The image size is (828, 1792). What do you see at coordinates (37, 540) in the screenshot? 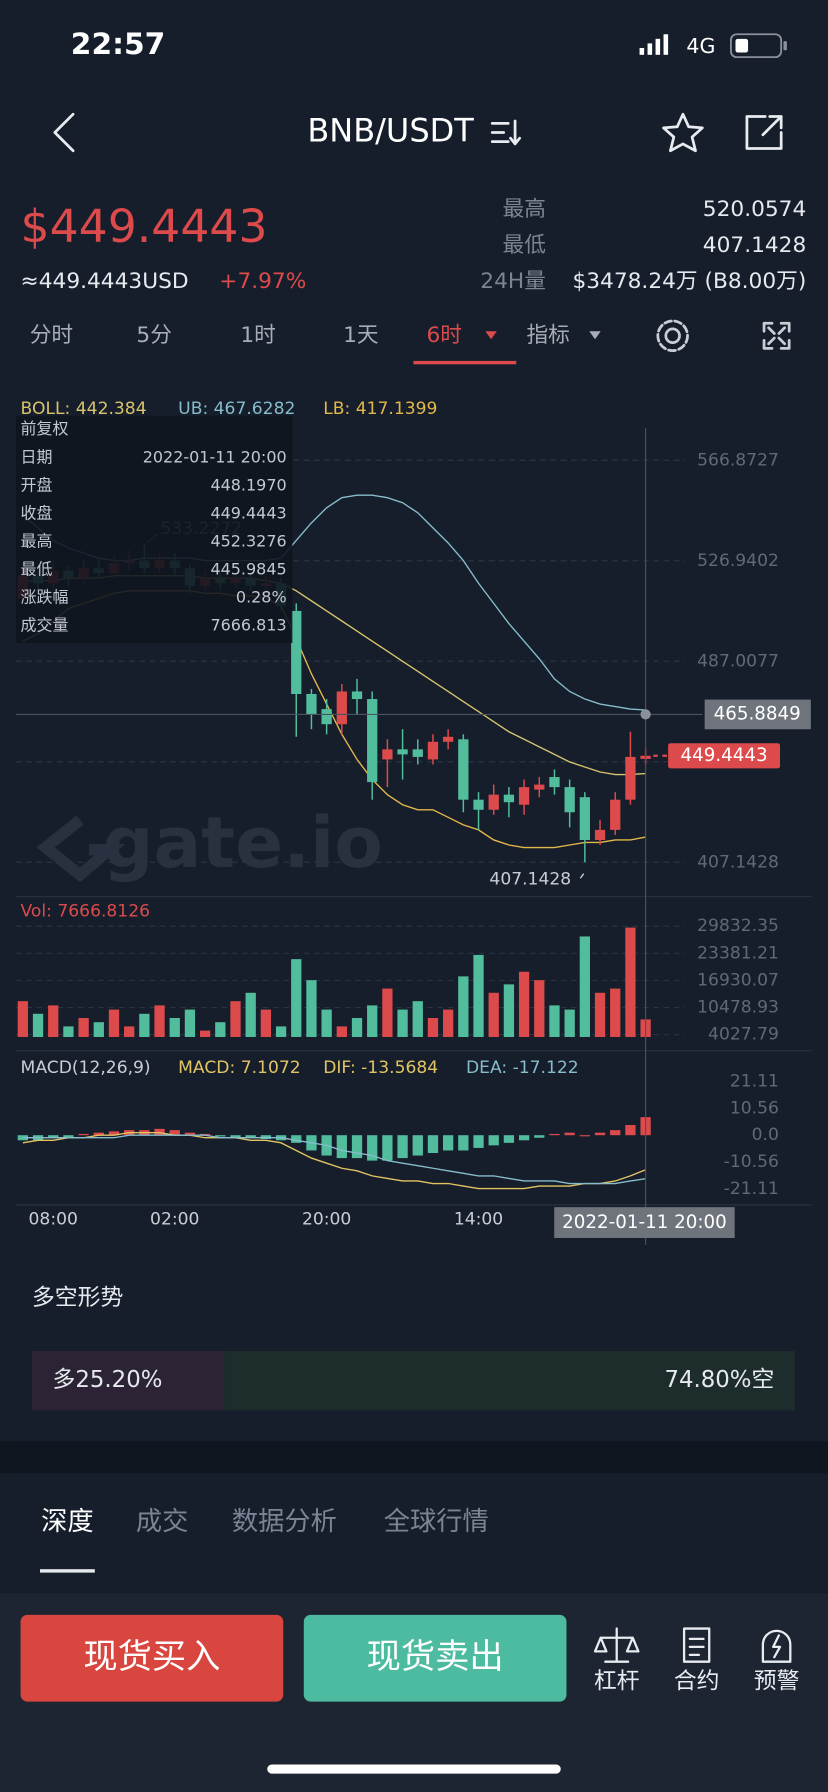
I see `tooltip-label: 最高` at bounding box center [37, 540].